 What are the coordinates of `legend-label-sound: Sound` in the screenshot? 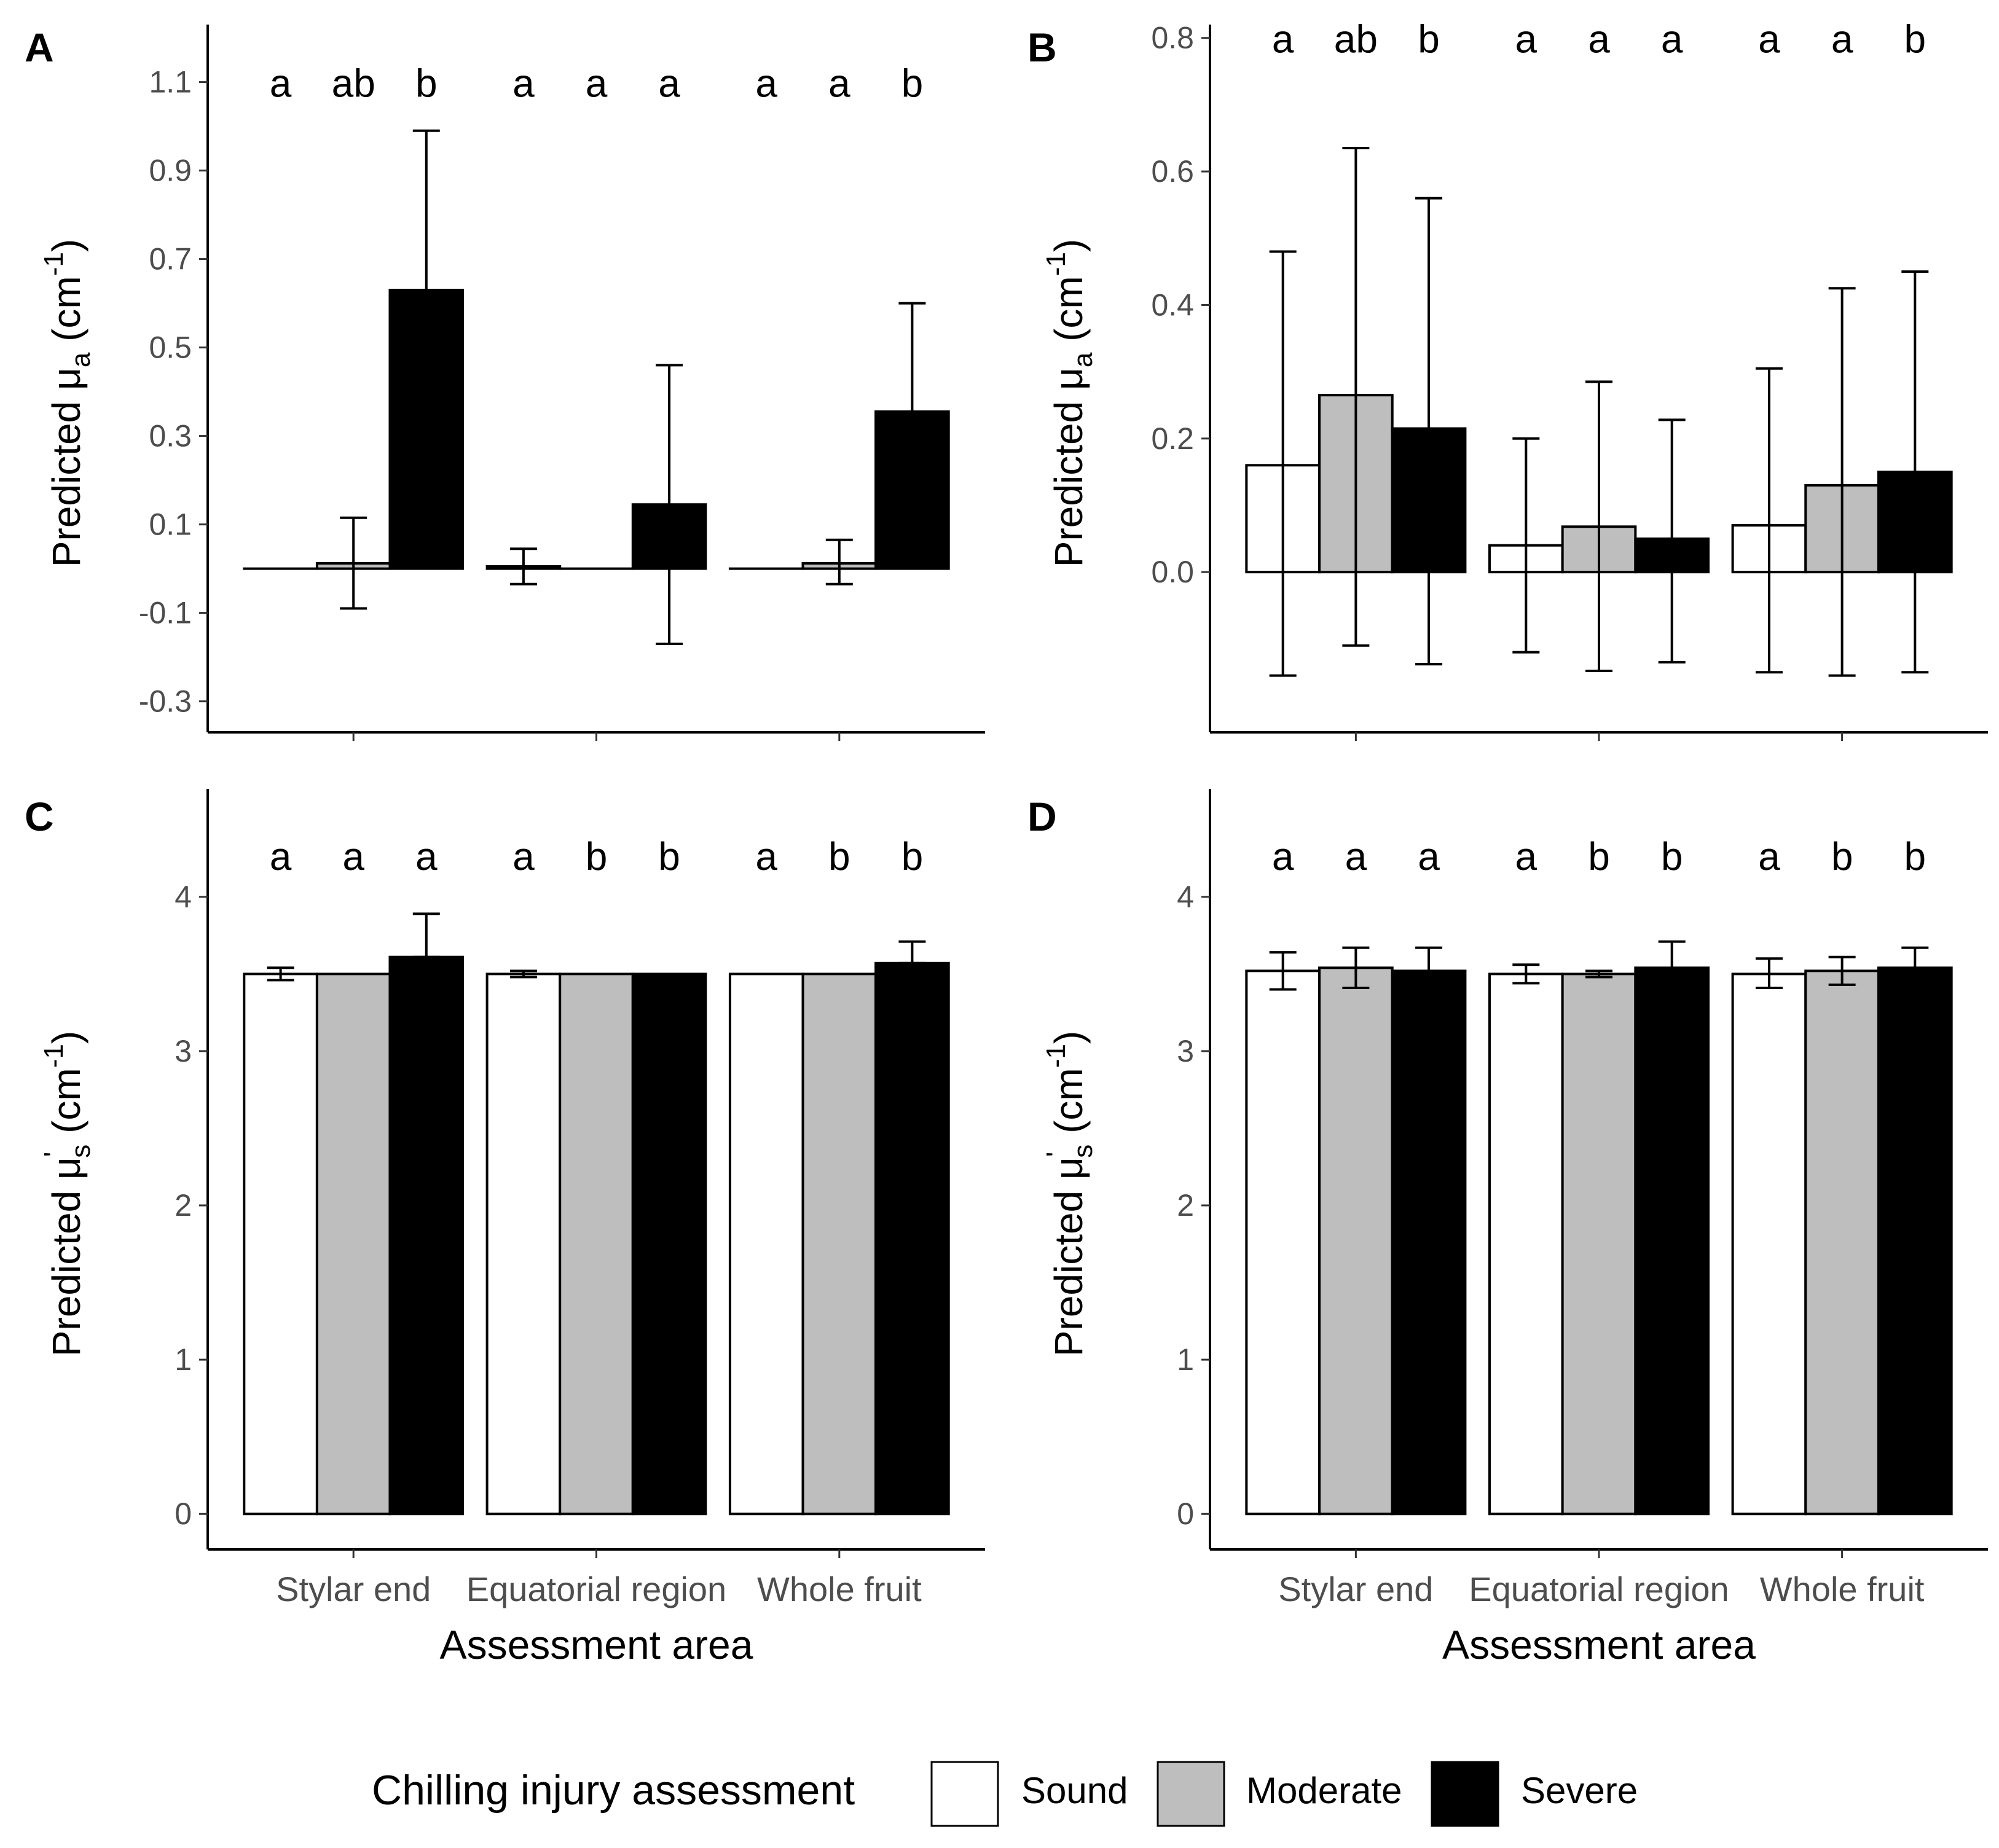 It's located at (1074, 1790).